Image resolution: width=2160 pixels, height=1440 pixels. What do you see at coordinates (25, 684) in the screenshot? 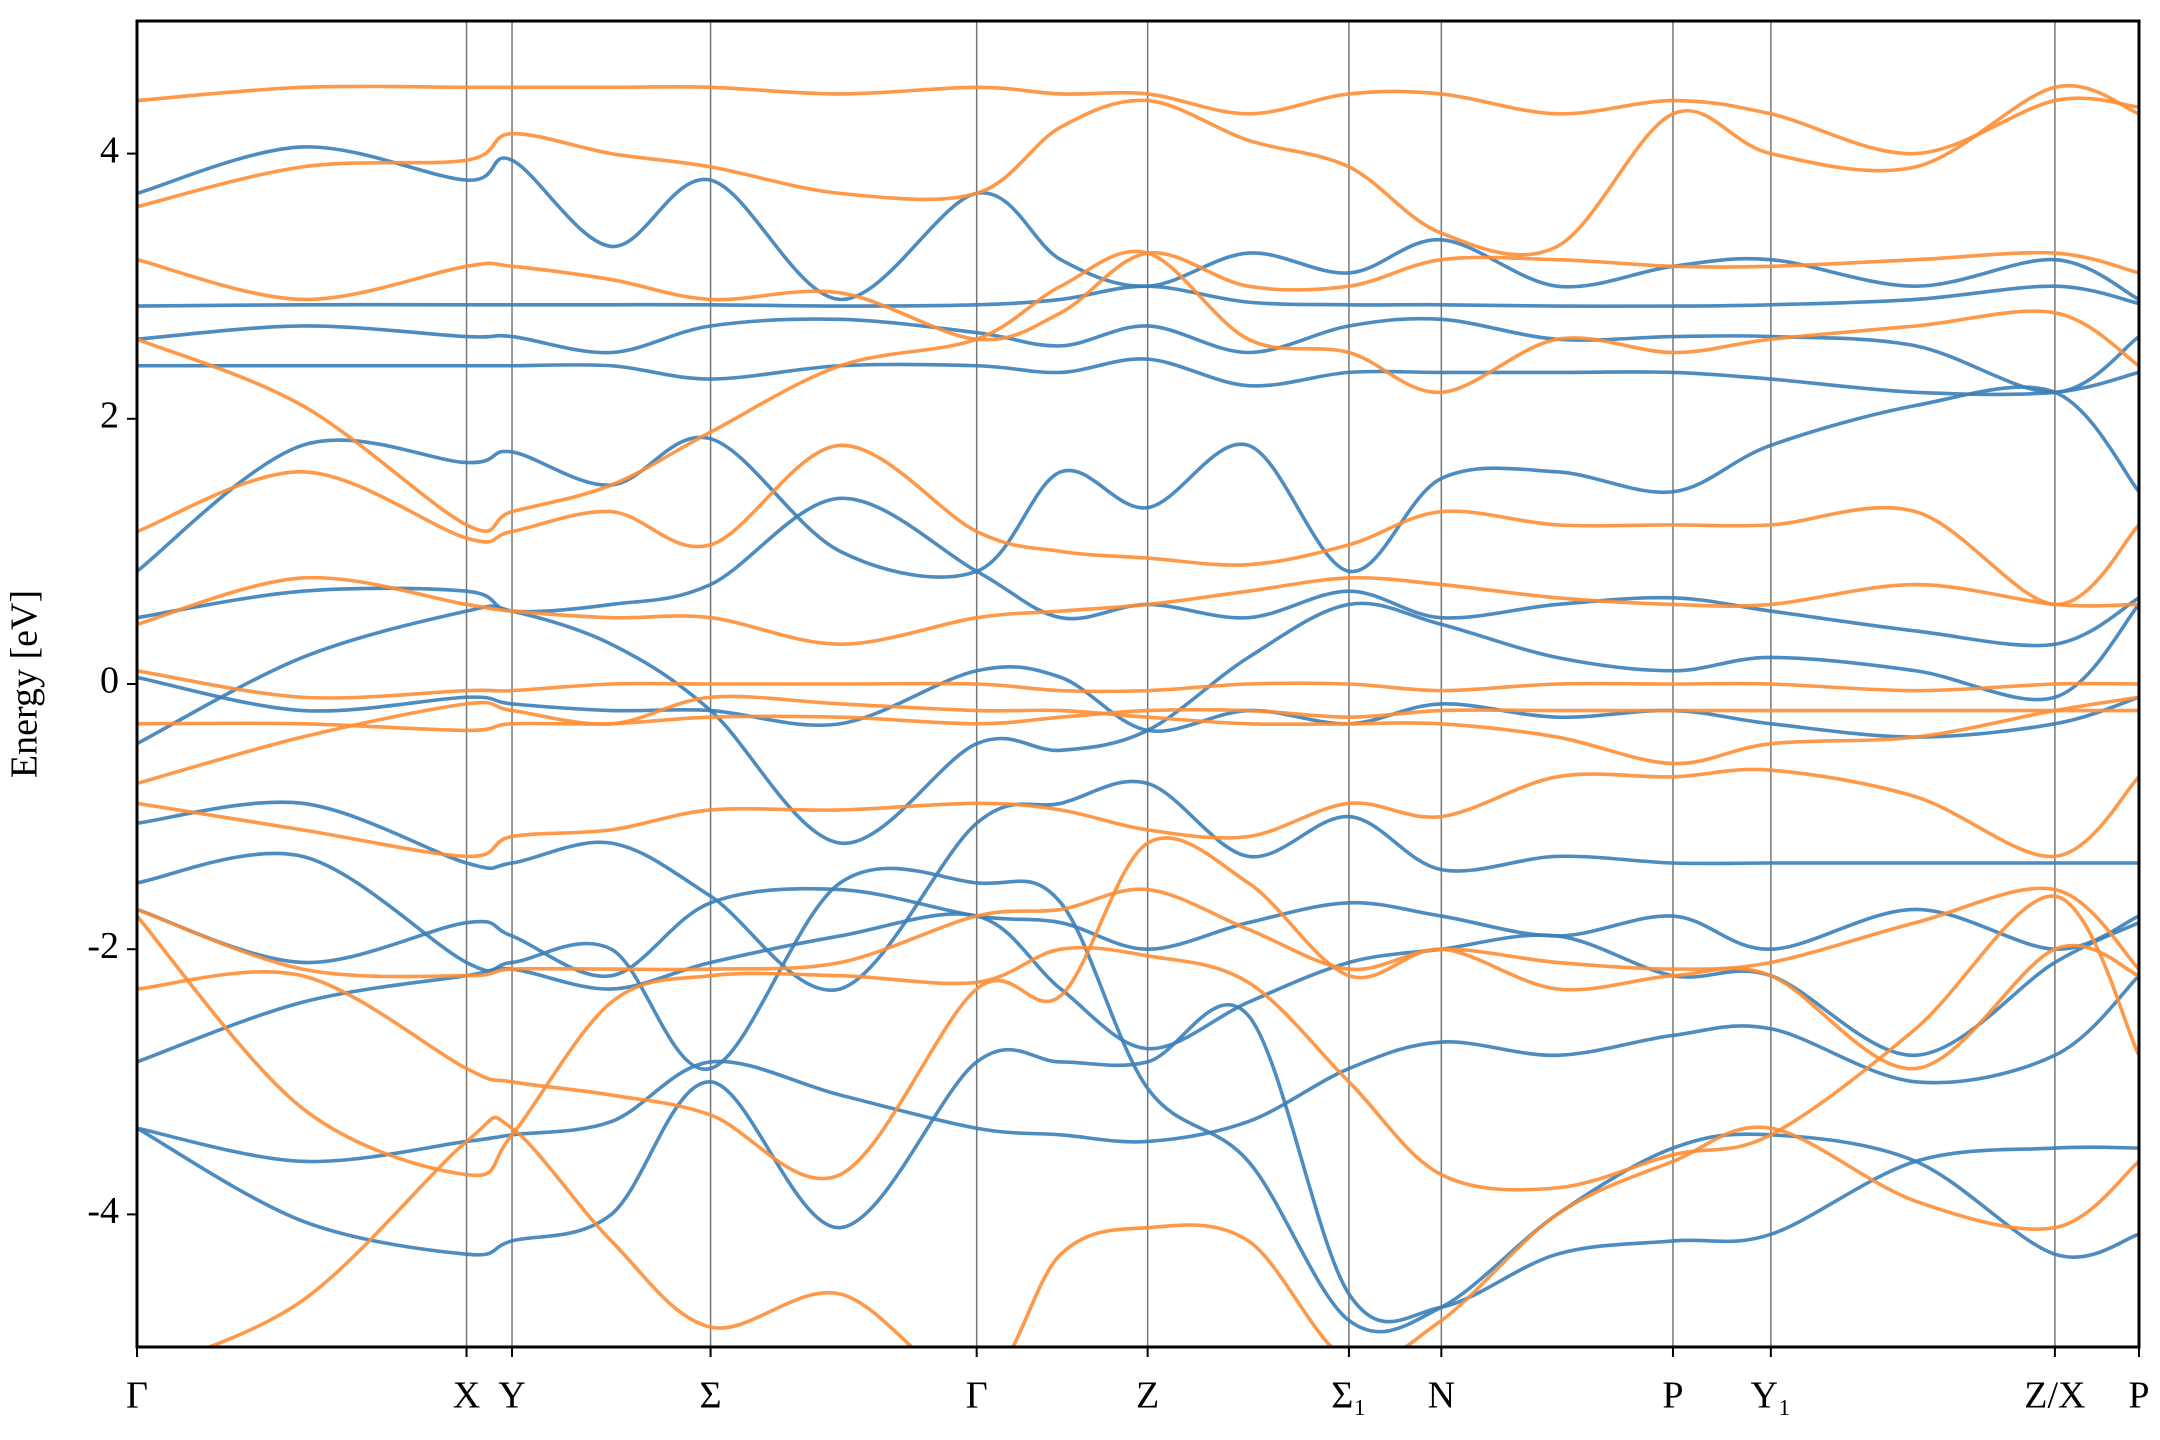
I see `y-axis-label: Energy [eV]` at bounding box center [25, 684].